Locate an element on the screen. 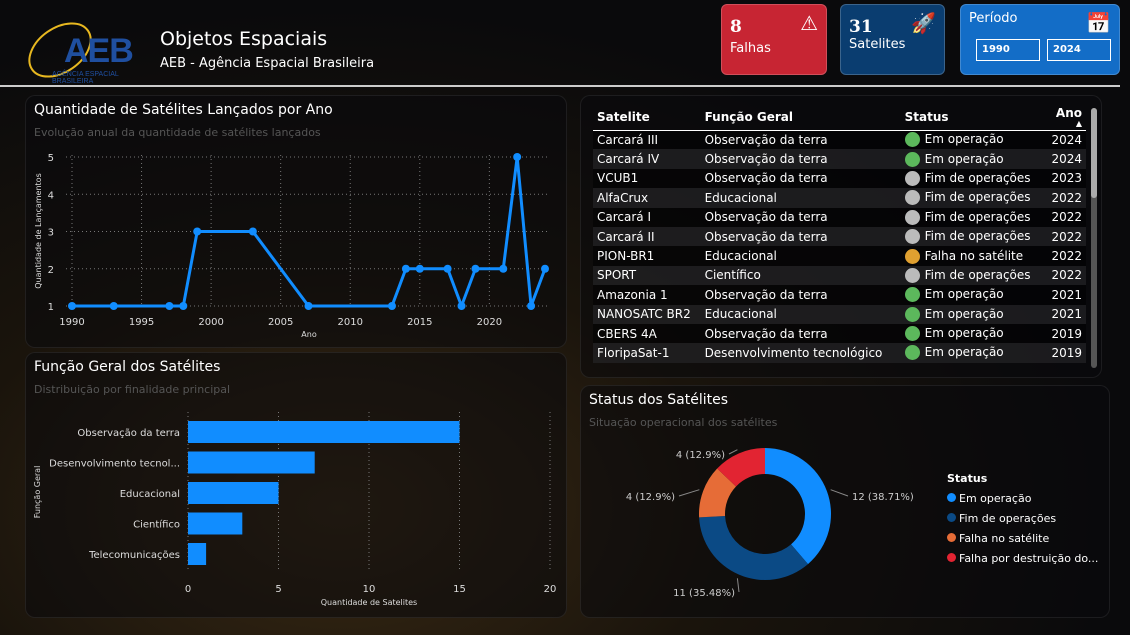 The image size is (1130, 635). legend-item: Falha no satélite is located at coordinates (1022, 538).